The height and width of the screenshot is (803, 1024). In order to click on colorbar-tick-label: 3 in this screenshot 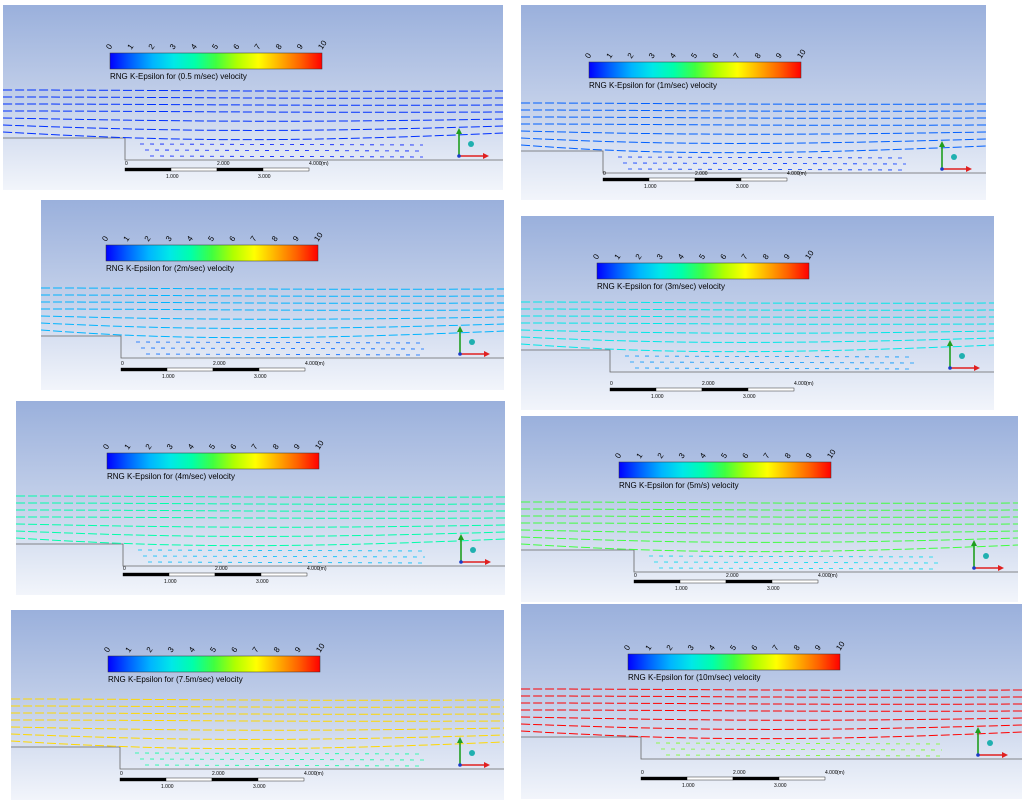, I will do `click(682, 455)`.